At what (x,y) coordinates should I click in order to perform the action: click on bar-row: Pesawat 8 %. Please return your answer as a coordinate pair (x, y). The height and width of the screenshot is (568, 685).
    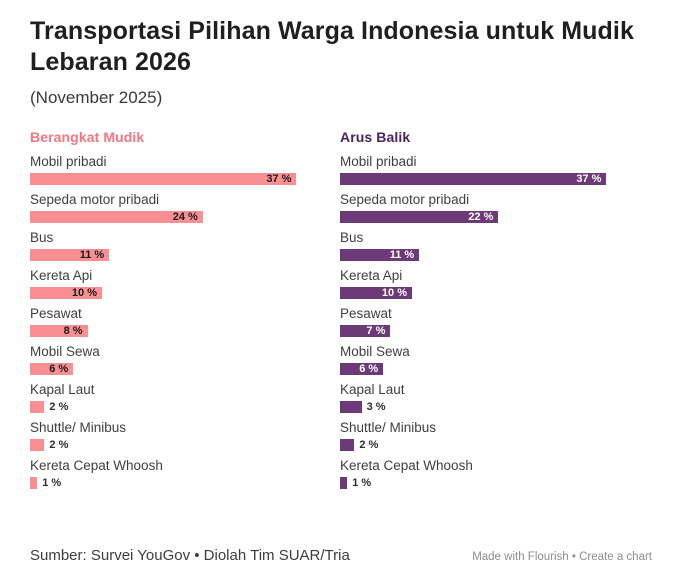
    Looking at the image, I should click on (170, 321).